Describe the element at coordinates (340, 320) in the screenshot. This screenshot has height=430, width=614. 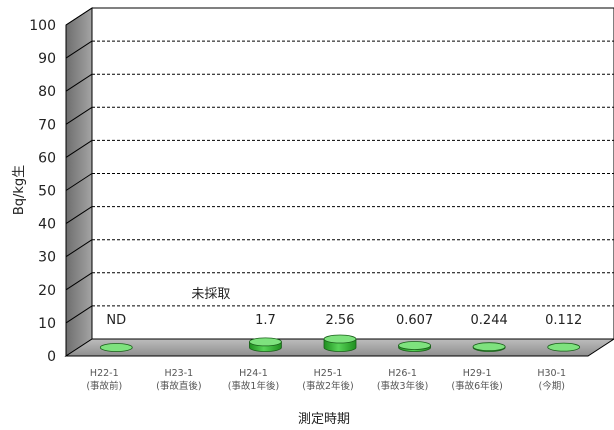
I see `data-label: 2.56` at that location.